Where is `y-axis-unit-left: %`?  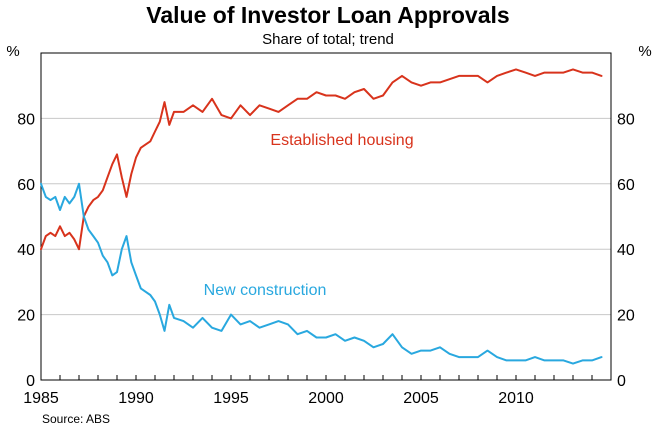
y-axis-unit-left: % is located at coordinates (12, 51).